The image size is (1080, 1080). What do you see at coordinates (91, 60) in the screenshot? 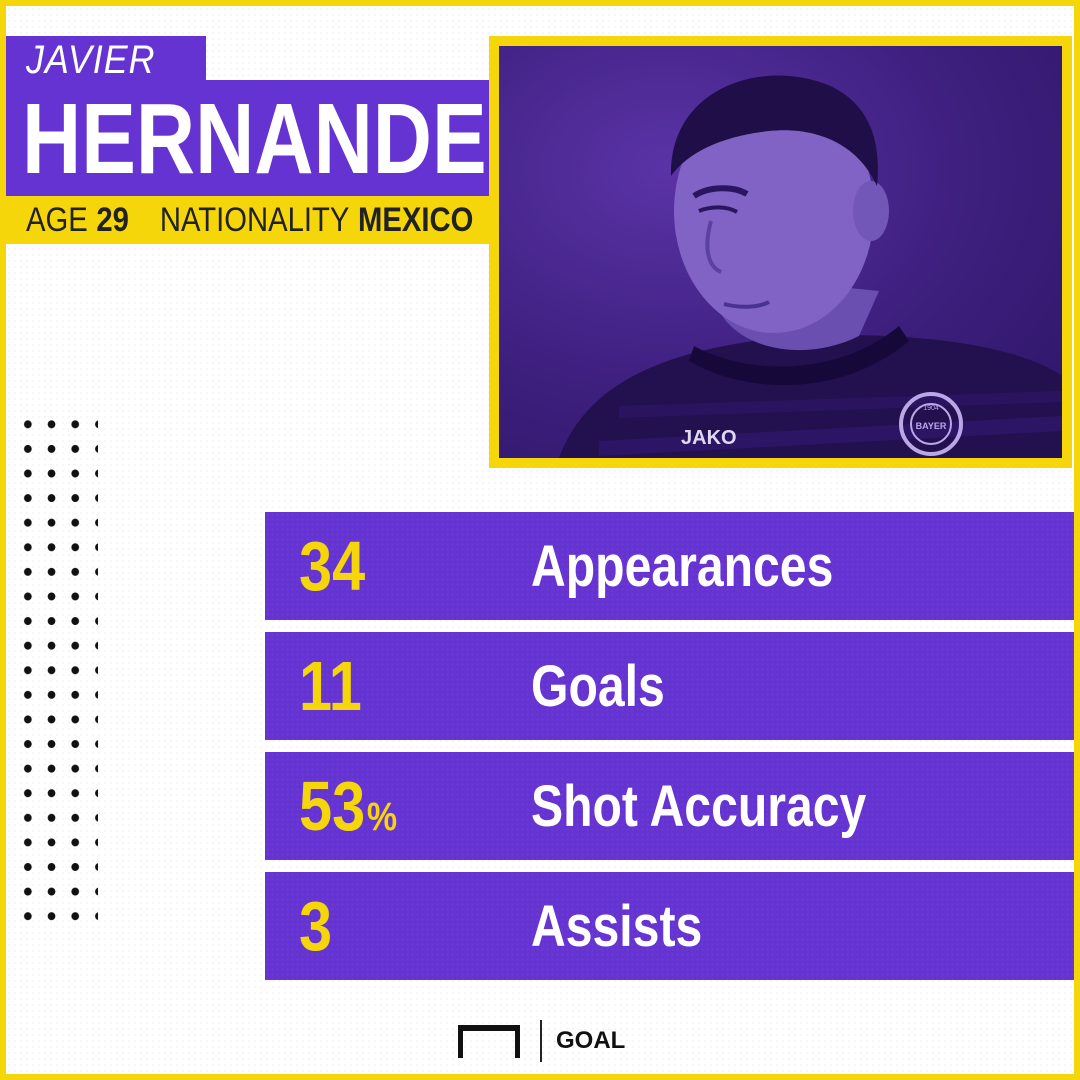
I see `player-first-name: JAVIER` at bounding box center [91, 60].